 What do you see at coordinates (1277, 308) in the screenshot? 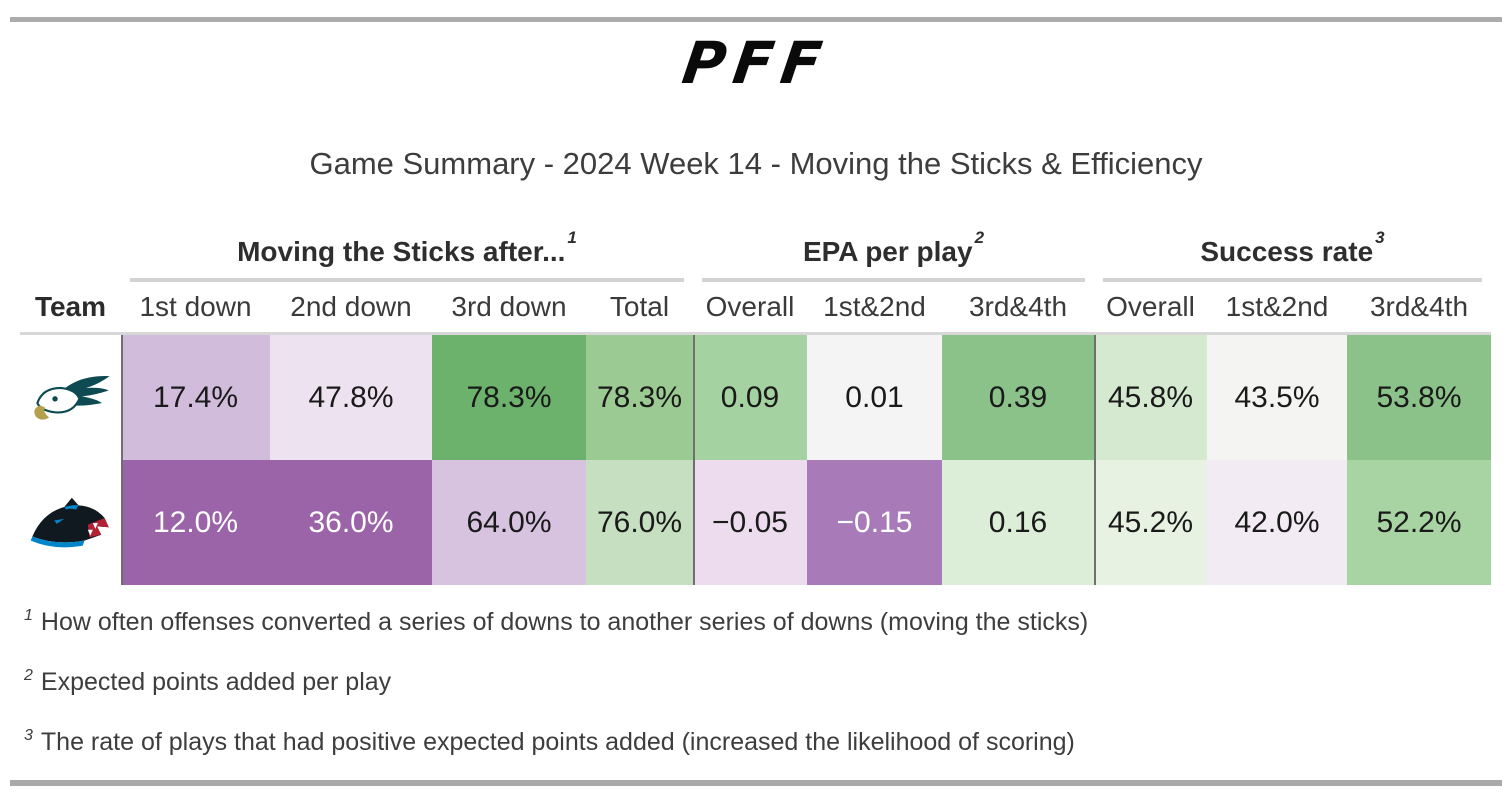
I see `column-header-sr-1st-2nd: 1st&2nd` at bounding box center [1277, 308].